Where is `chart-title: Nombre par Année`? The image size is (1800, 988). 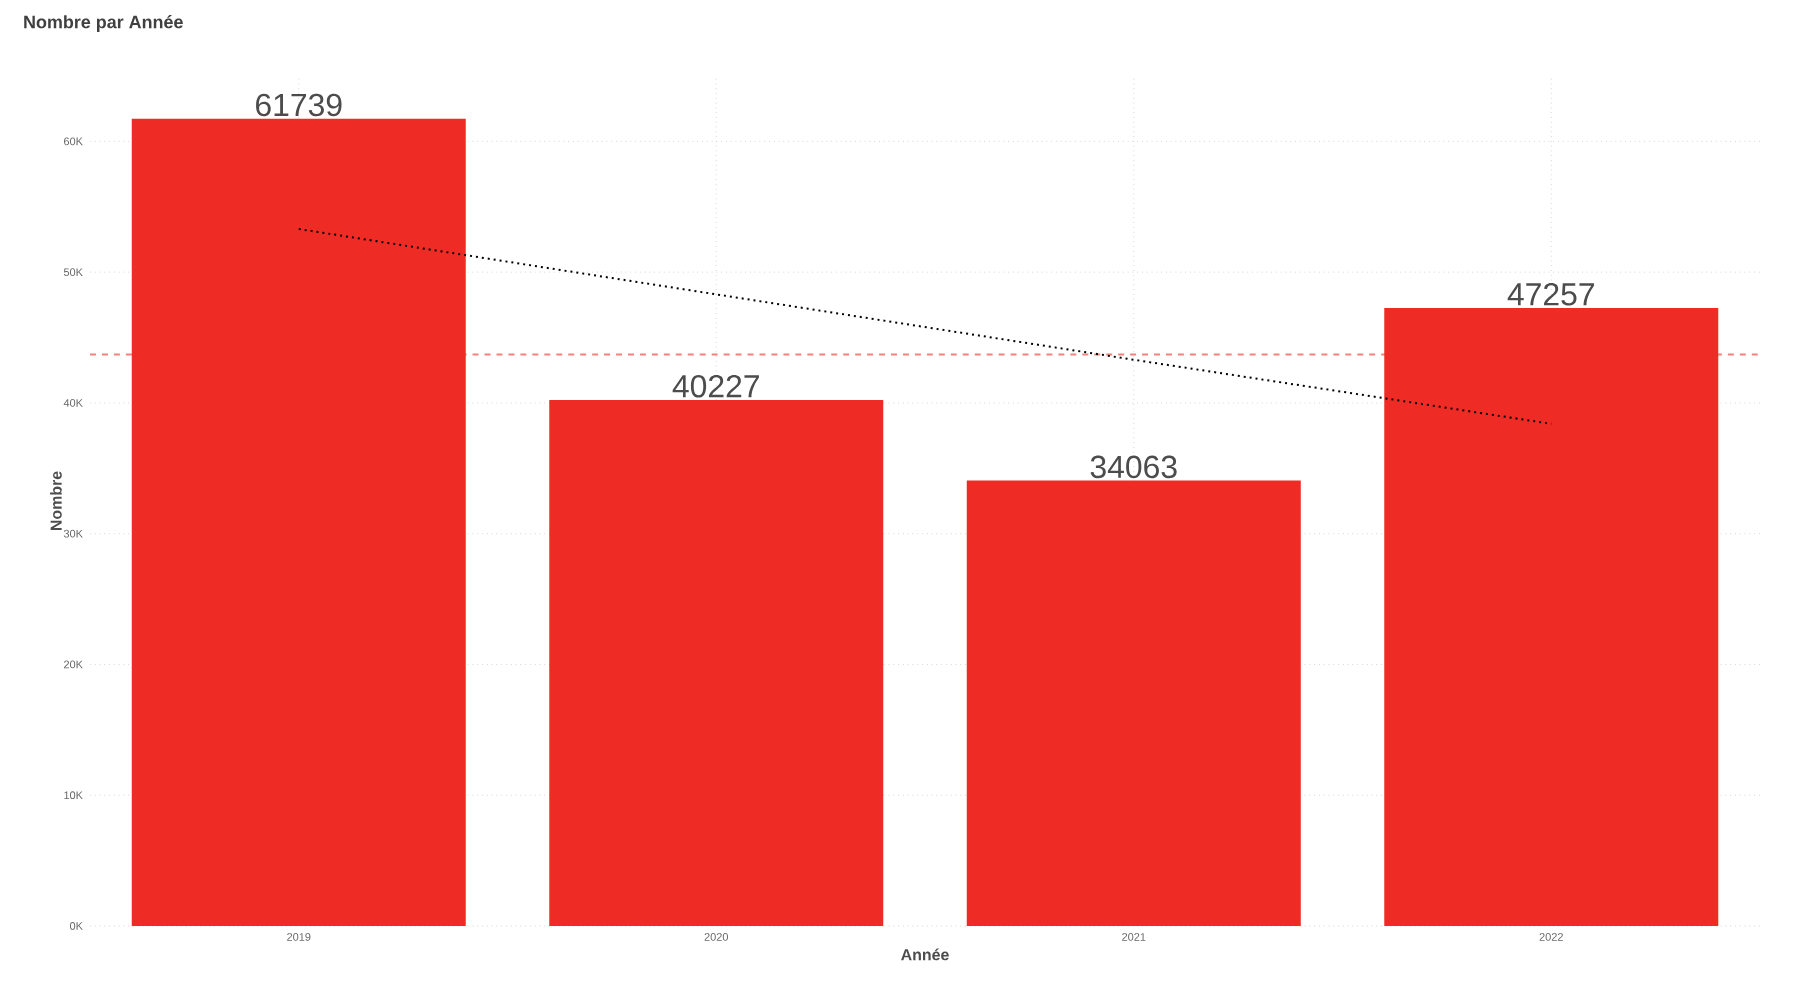 chart-title: Nombre par Année is located at coordinates (103, 23).